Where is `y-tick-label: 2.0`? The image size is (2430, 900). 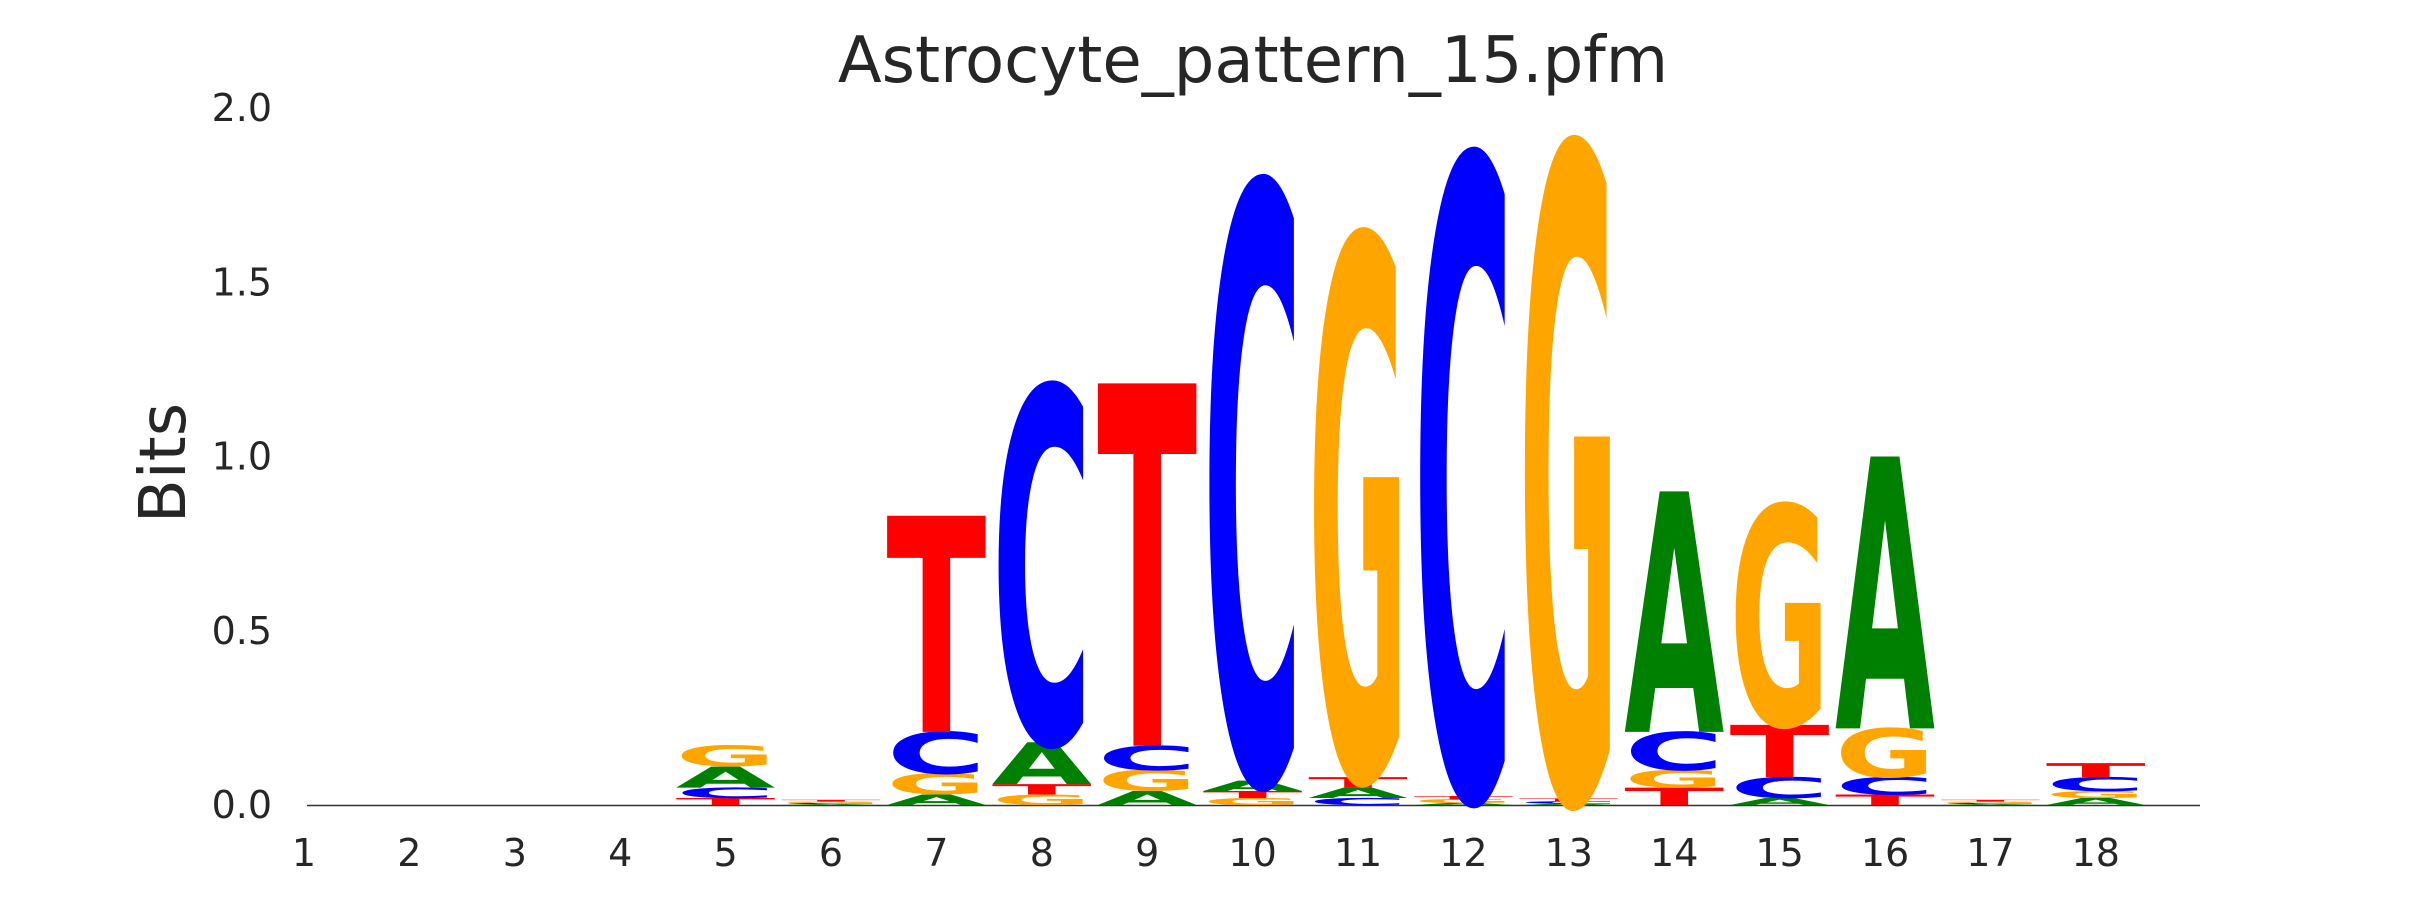 y-tick-label: 2.0 is located at coordinates (242, 108).